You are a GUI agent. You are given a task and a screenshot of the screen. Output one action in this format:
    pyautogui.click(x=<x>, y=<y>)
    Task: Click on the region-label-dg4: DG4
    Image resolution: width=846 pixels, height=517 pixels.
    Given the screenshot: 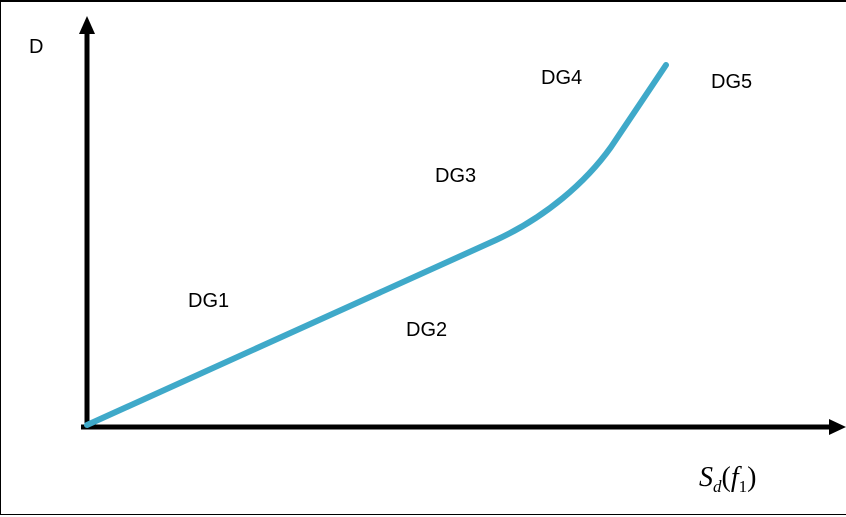 What is the action you would take?
    pyautogui.click(x=561, y=78)
    